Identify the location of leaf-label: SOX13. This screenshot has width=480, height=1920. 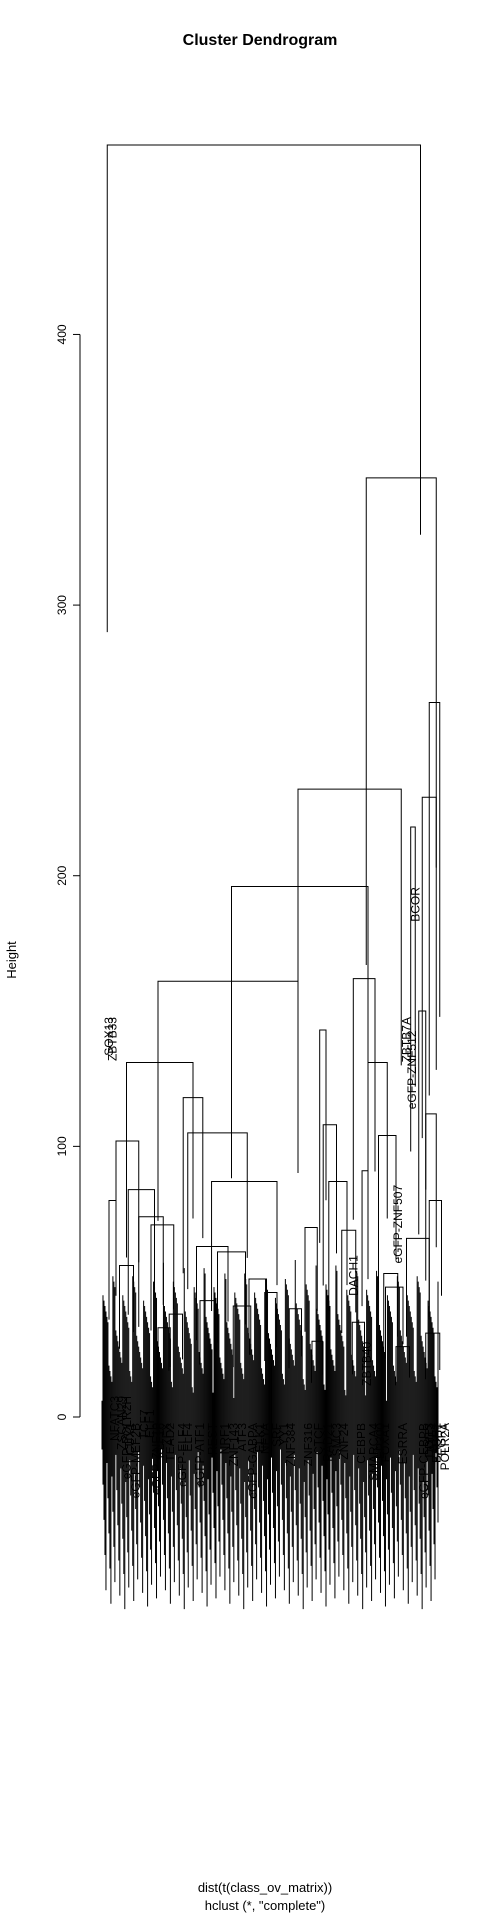
(109, 1036).